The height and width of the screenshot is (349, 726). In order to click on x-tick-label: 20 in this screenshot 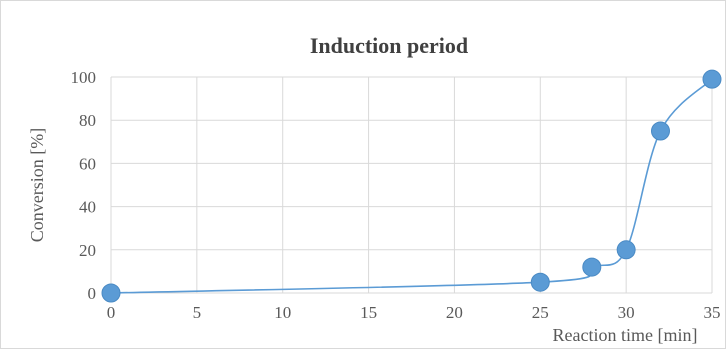, I will do `click(454, 312)`.